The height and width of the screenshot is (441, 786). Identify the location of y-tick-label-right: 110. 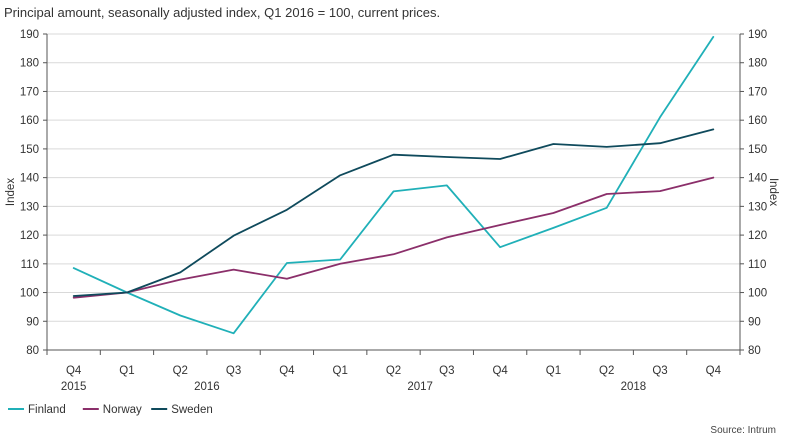
(757, 265).